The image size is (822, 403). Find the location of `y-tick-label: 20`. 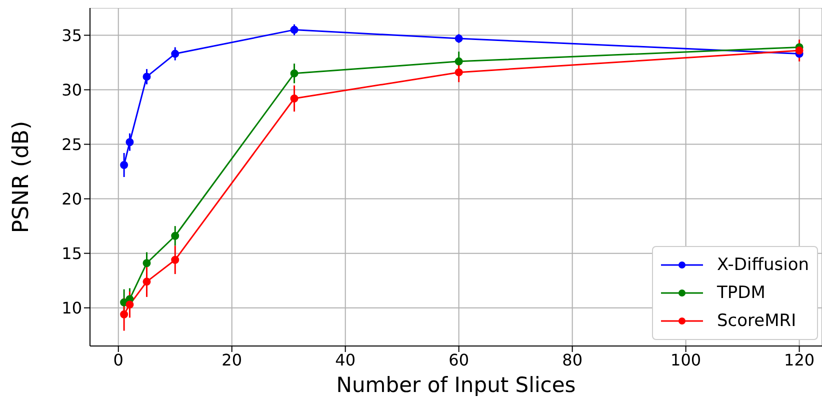

y-tick-label: 20 is located at coordinates (72, 198).